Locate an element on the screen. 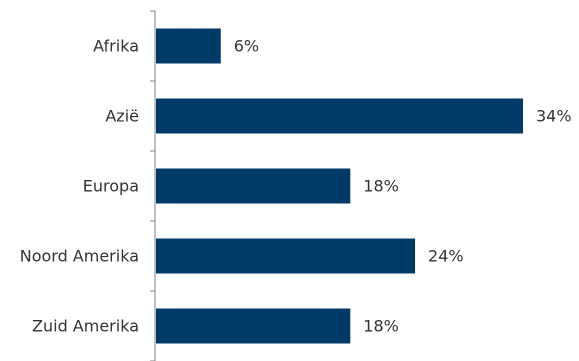 This screenshot has height=361, width=579. value-label: 6% is located at coordinates (246, 46).